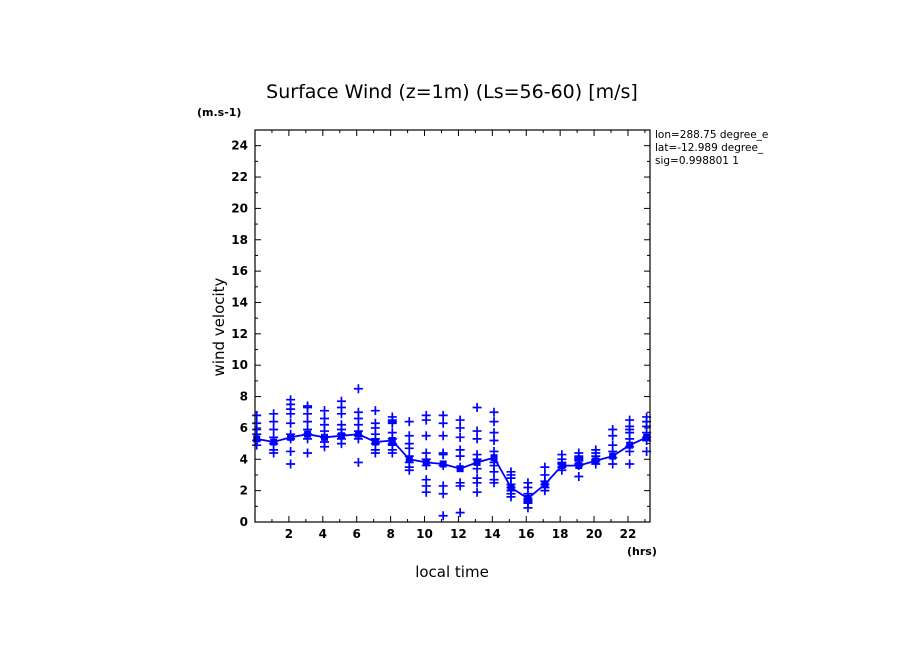 Image resolution: width=904 pixels, height=654 pixels. What do you see at coordinates (709, 148) in the screenshot?
I see `info-lat: lat=-12.989 degree_` at bounding box center [709, 148].